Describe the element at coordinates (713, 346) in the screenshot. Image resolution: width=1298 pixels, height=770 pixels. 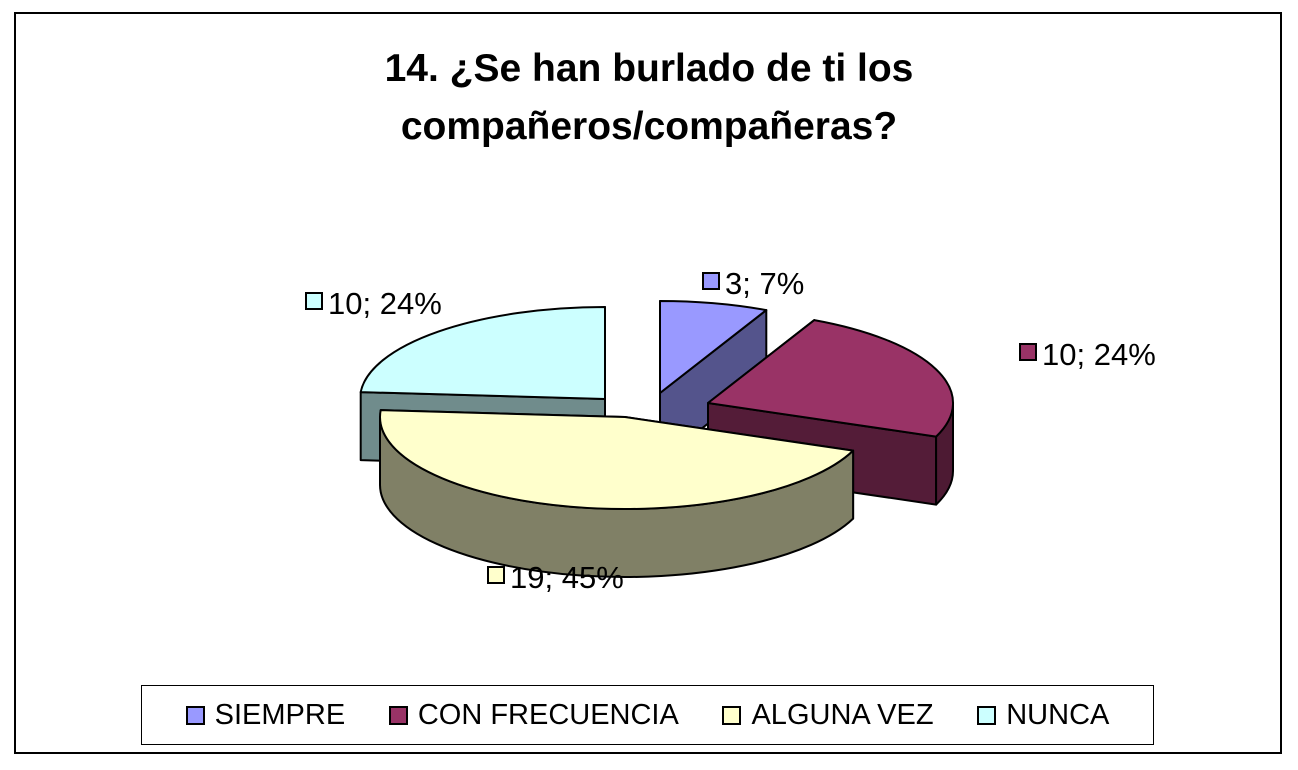
I see `pie-slice-siempre-top` at that location.